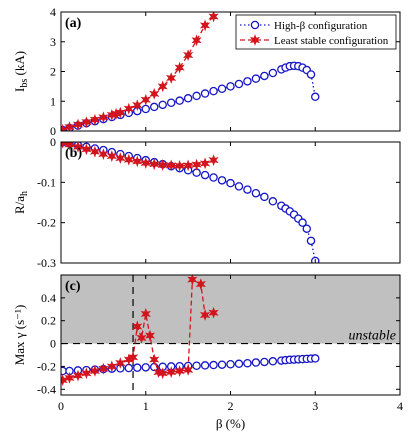  Describe the element at coordinates (400, 406) in the screenshot. I see `x-tick-label: 4` at that location.